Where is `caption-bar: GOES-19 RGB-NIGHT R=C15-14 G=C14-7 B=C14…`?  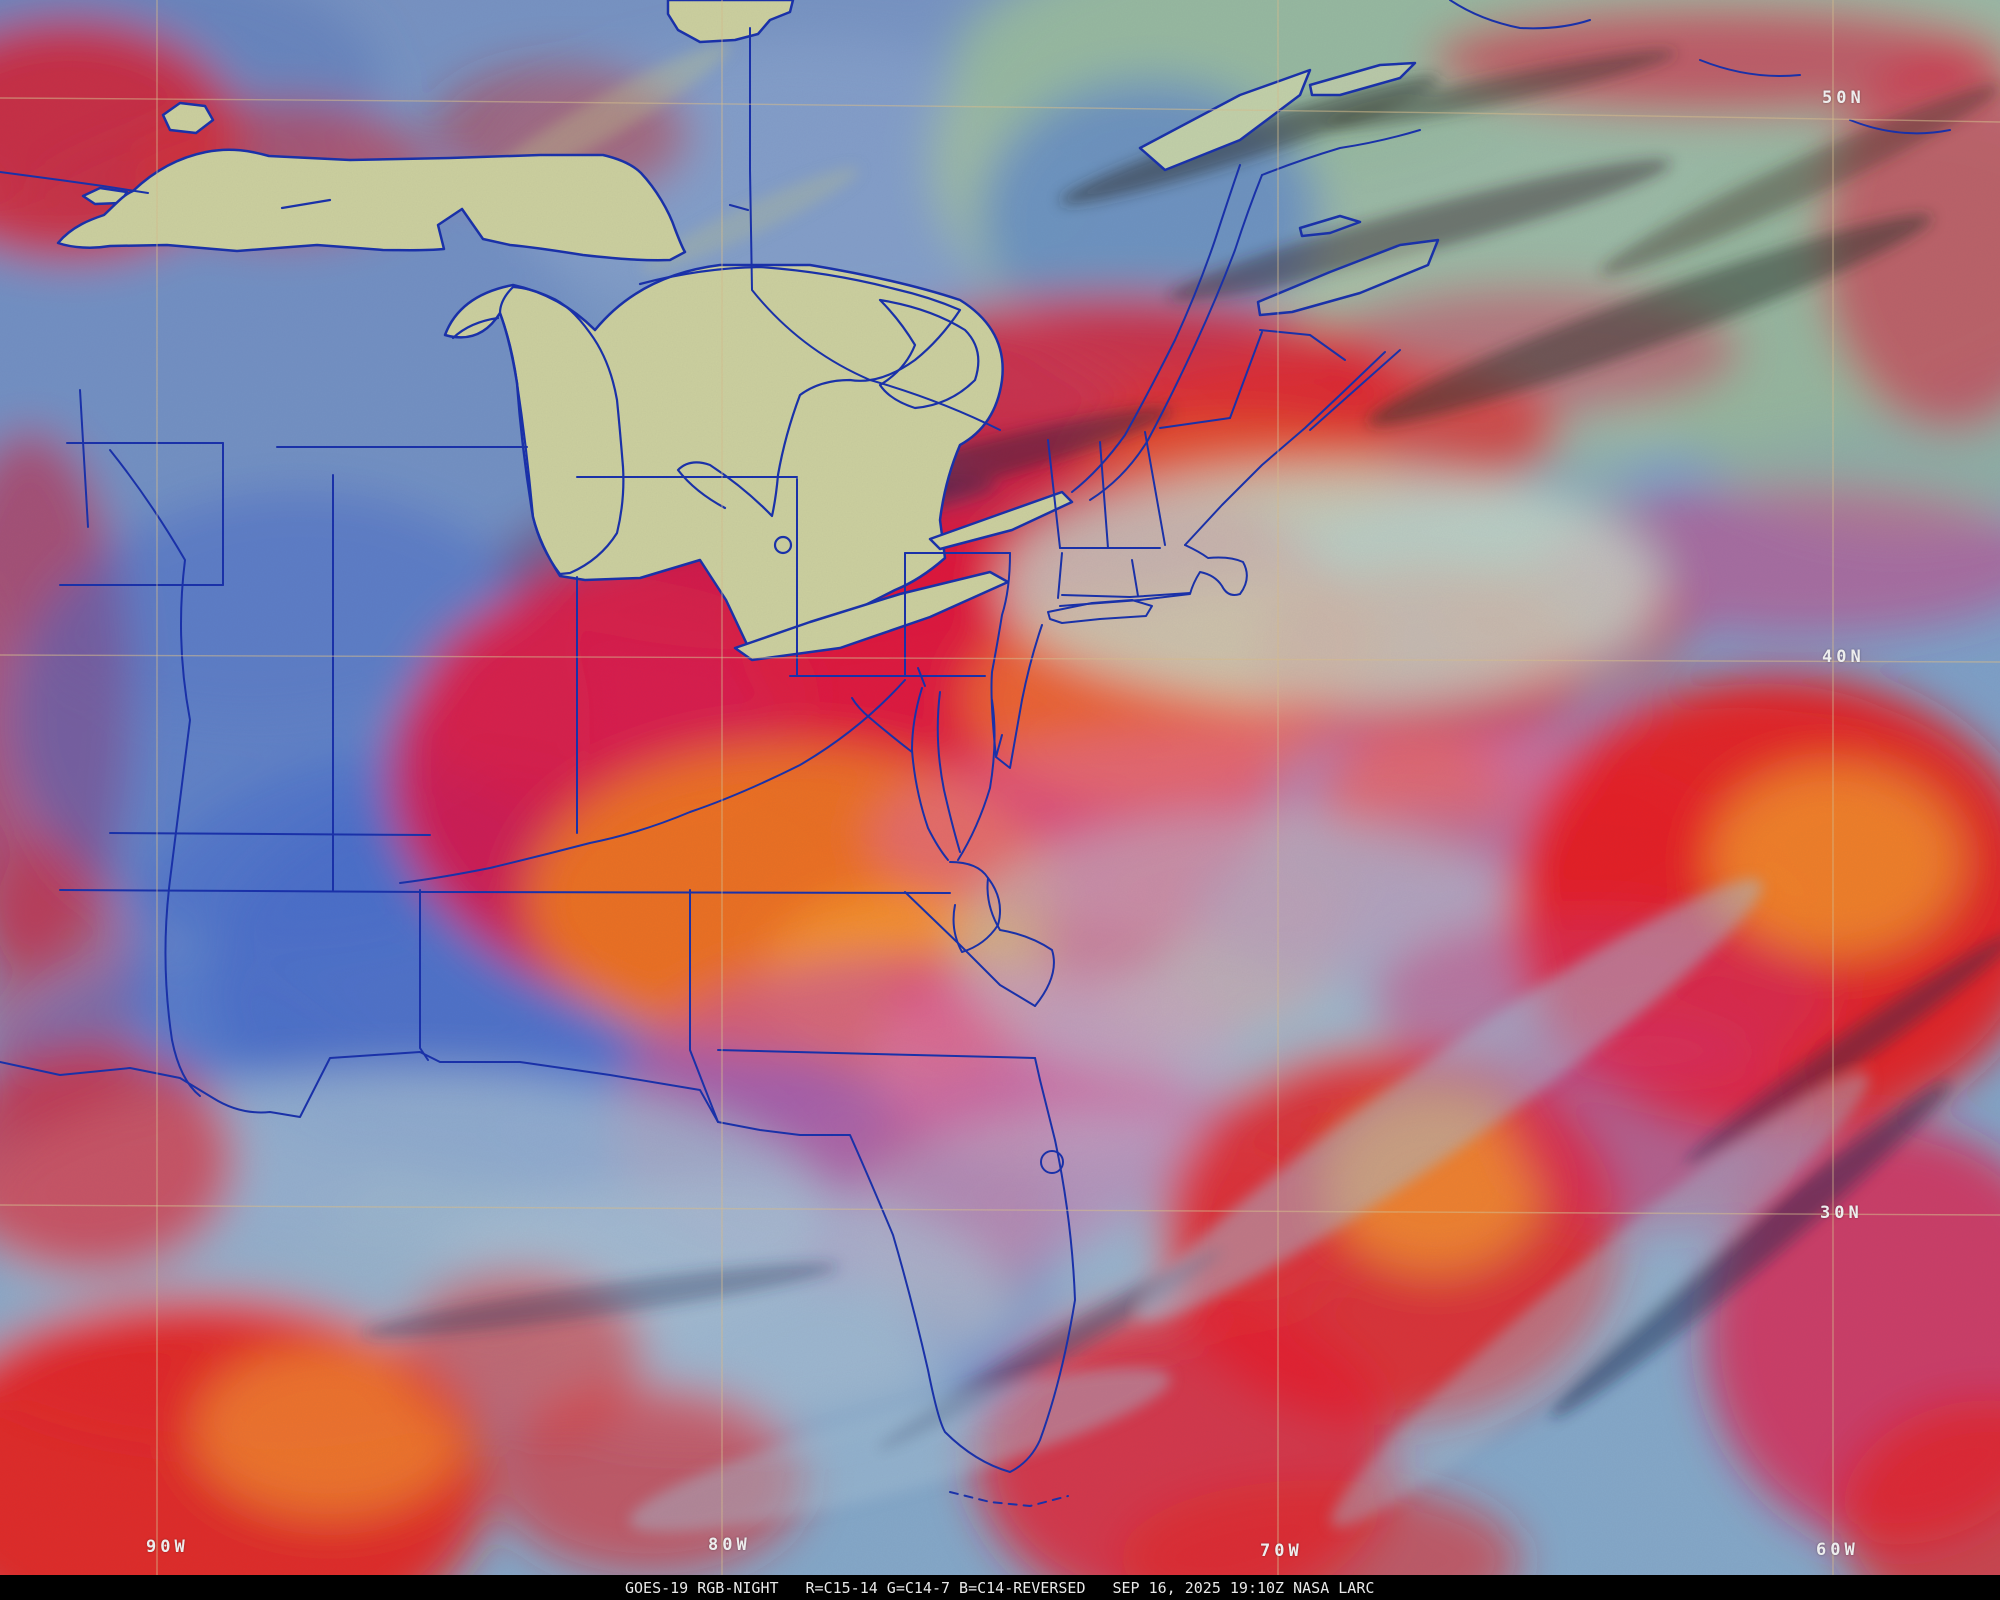
caption-bar: GOES-19 RGB-NIGHT R=C15-14 G=C14-7 B=C14… is located at coordinates (1000, 1587).